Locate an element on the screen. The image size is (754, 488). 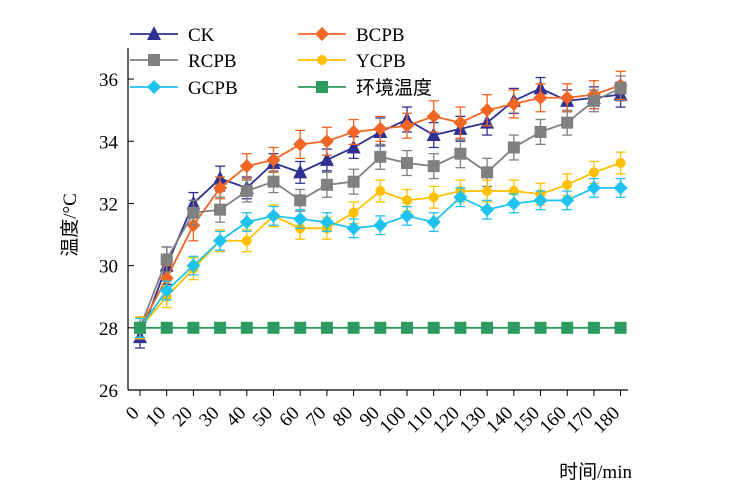
x-tick-label: 40 is located at coordinates (236, 417).